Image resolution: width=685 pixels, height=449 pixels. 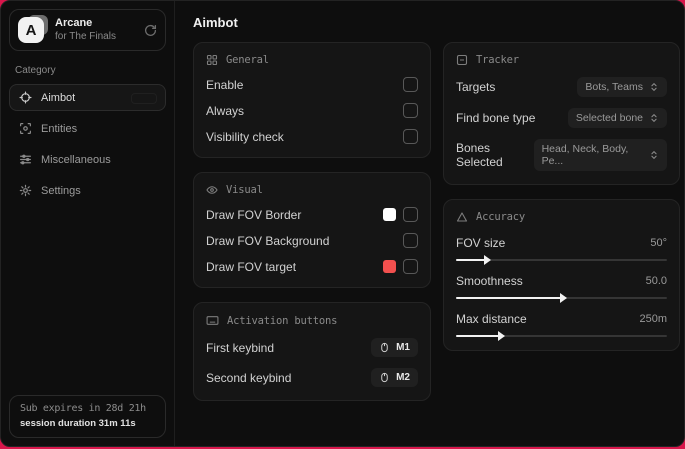 What do you see at coordinates (403, 377) in the screenshot?
I see `keybind-value: M2` at bounding box center [403, 377].